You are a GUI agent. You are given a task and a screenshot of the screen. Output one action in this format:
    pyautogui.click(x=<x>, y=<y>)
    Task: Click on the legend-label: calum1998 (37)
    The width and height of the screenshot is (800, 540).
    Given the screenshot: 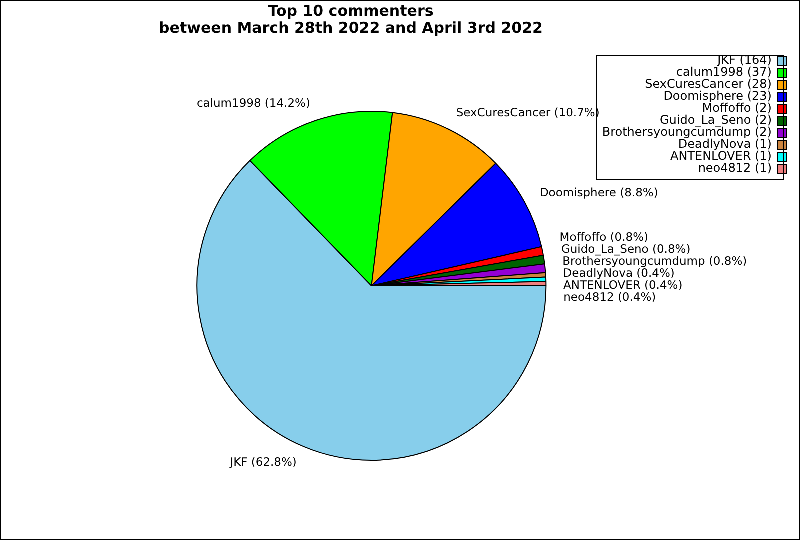 What is the action you would take?
    pyautogui.click(x=724, y=72)
    